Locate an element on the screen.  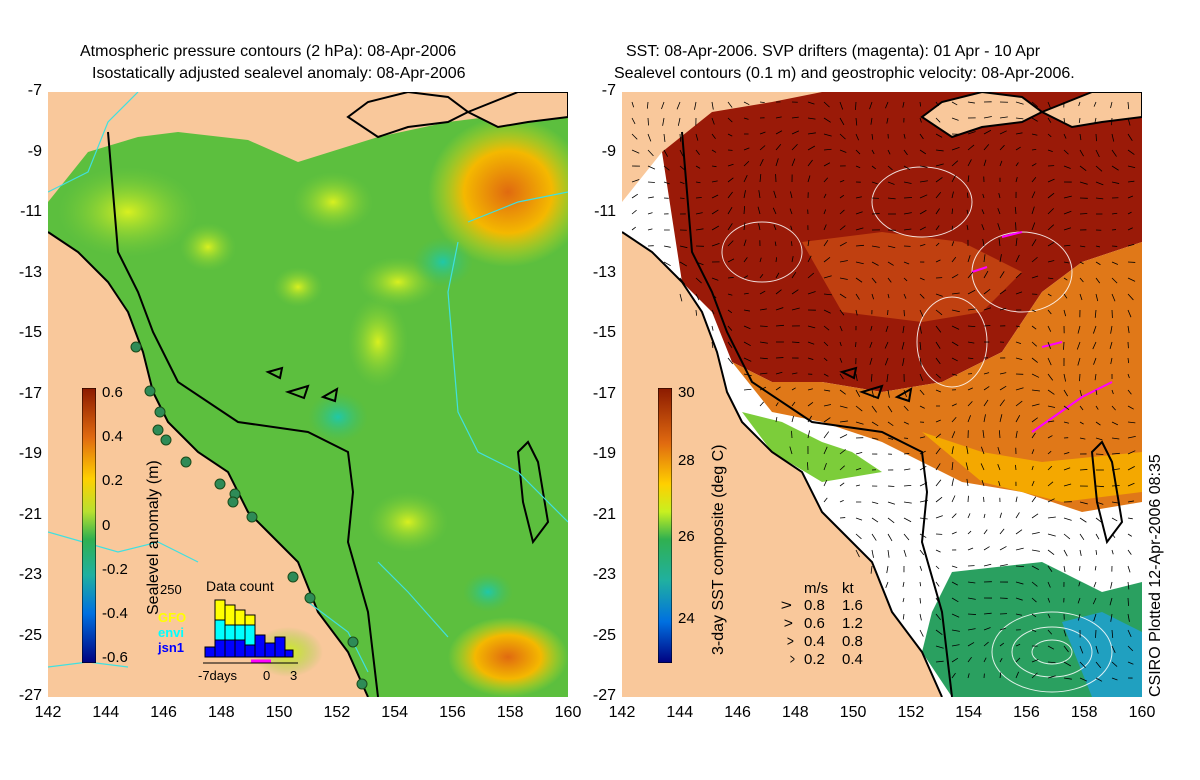
left-colorbar is located at coordinates (89, 525).